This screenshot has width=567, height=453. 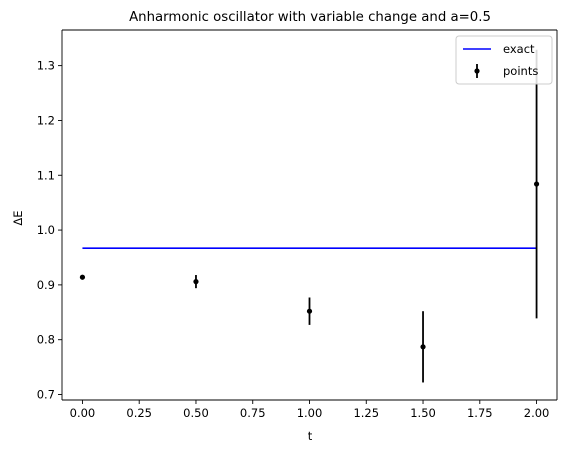 What do you see at coordinates (83, 413) in the screenshot?
I see `x-tick-label: 0.00` at bounding box center [83, 413].